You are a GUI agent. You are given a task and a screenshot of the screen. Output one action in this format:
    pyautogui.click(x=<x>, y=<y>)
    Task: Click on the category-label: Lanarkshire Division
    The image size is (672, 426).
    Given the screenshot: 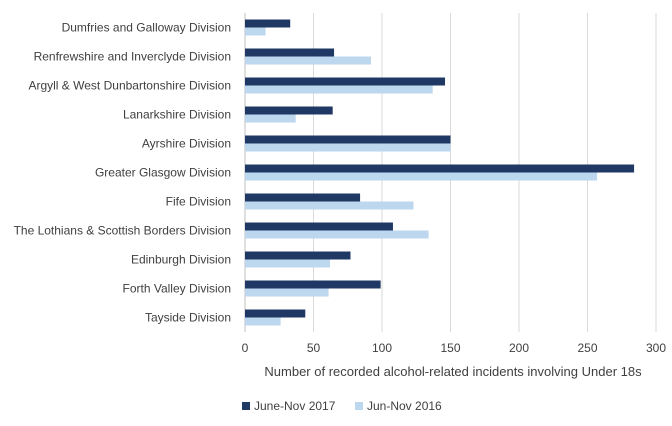 What is the action you would take?
    pyautogui.click(x=177, y=115)
    